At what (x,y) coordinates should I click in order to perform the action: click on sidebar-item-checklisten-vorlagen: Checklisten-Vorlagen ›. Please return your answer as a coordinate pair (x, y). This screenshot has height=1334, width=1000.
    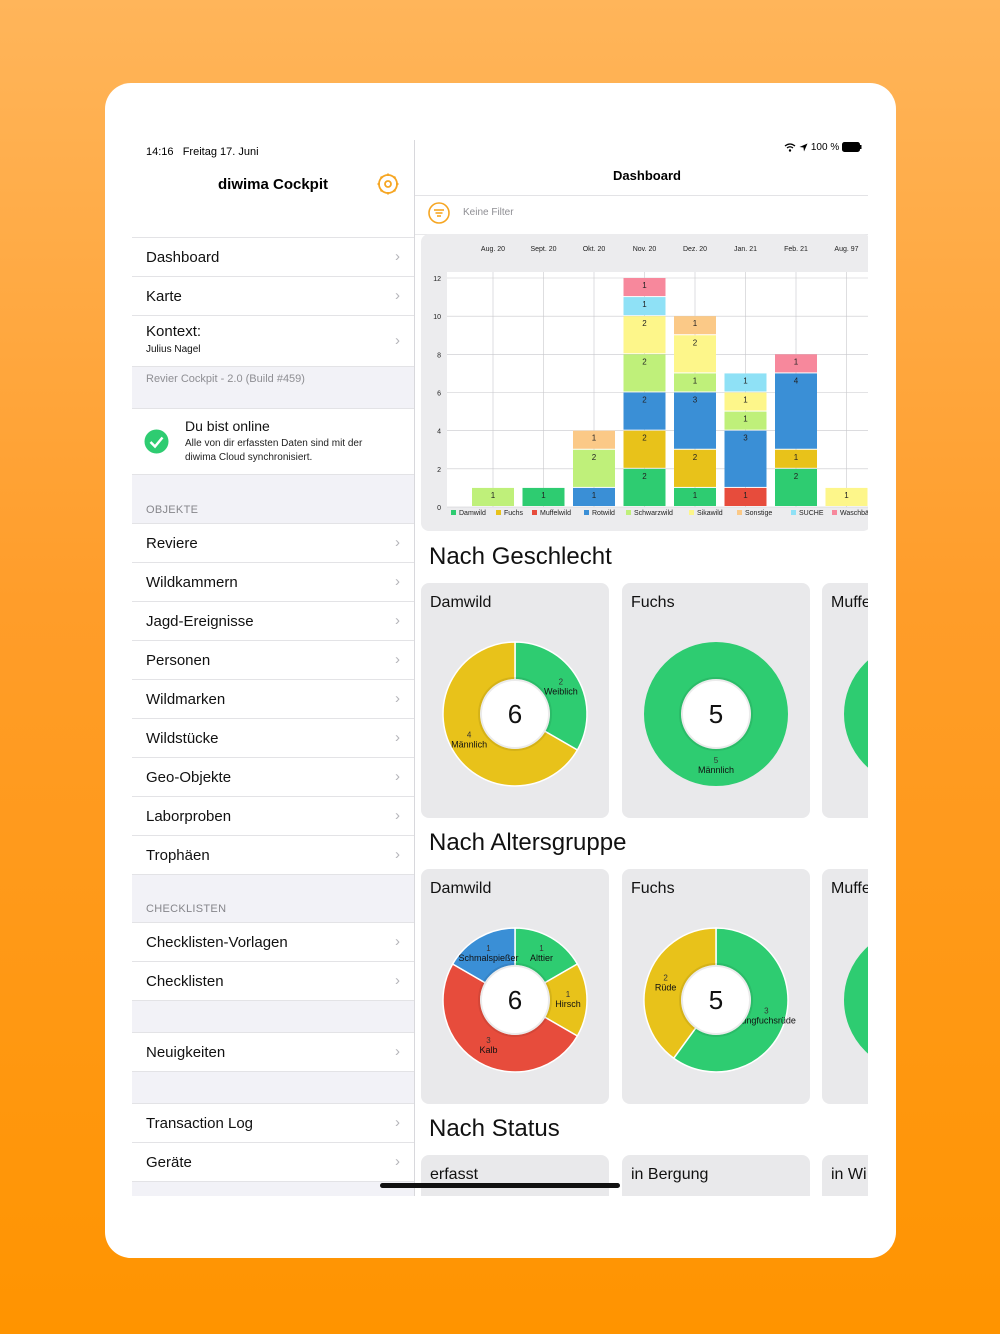
    Looking at the image, I should click on (273, 942).